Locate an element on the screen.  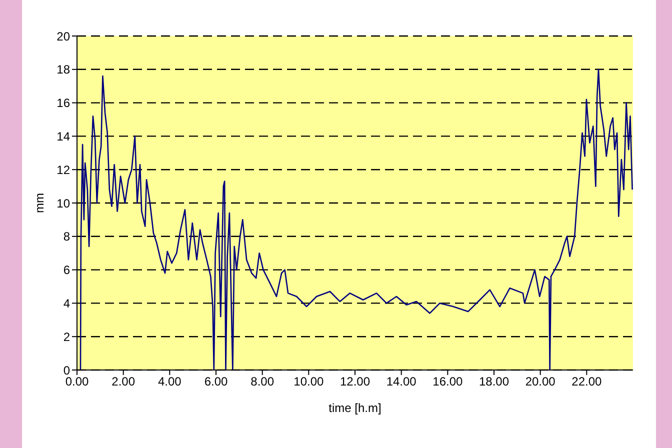
y-tick-label: 10 is located at coordinates (63, 203).